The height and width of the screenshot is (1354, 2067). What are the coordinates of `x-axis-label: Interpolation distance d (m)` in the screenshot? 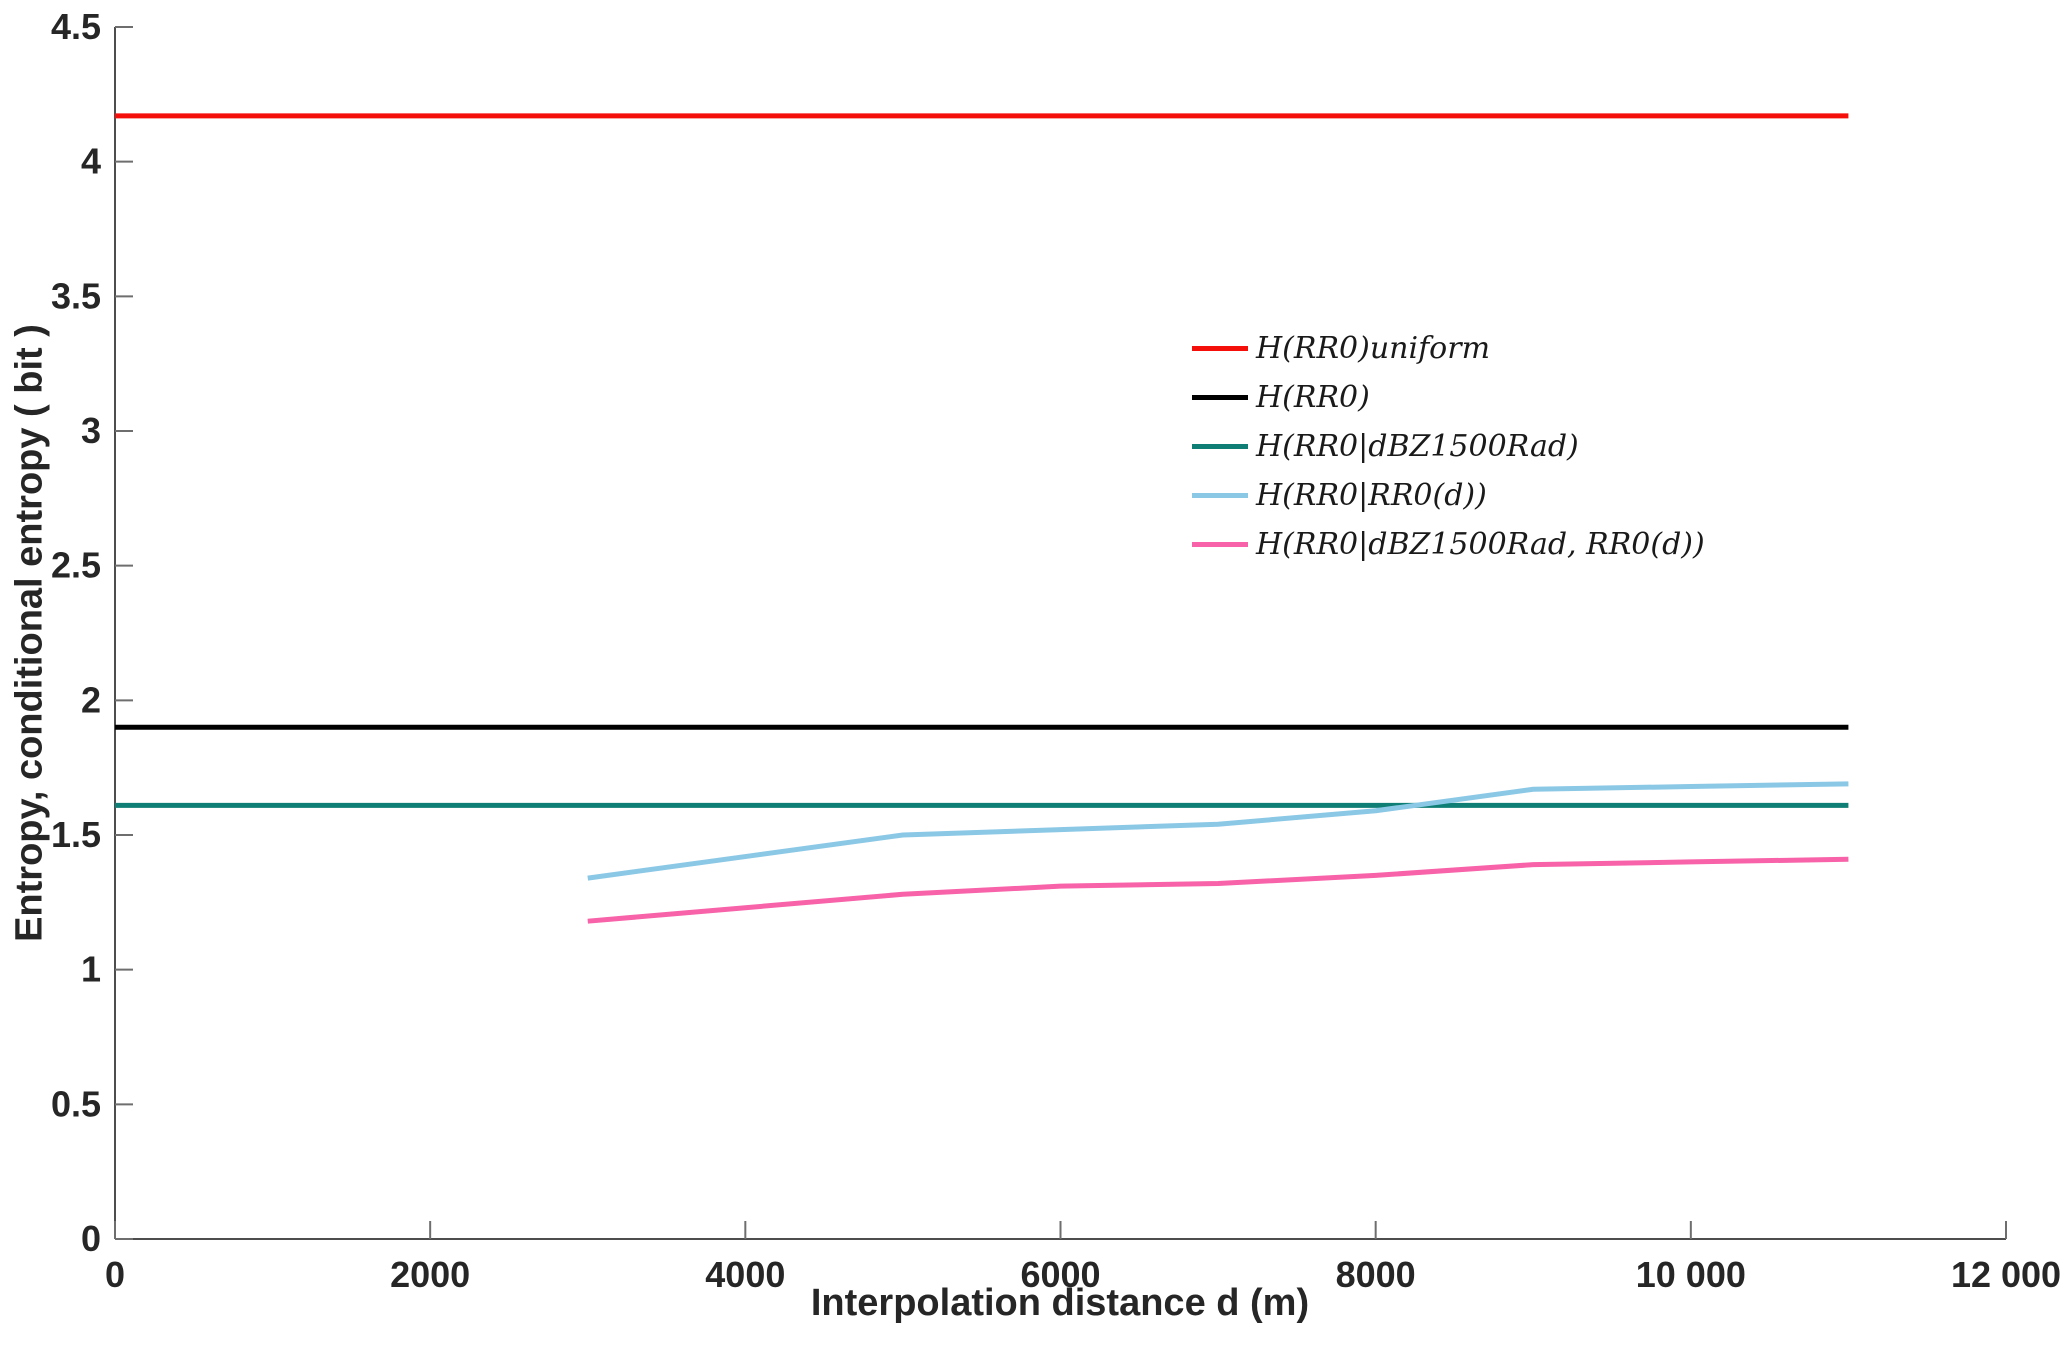 It's located at (1060, 1303).